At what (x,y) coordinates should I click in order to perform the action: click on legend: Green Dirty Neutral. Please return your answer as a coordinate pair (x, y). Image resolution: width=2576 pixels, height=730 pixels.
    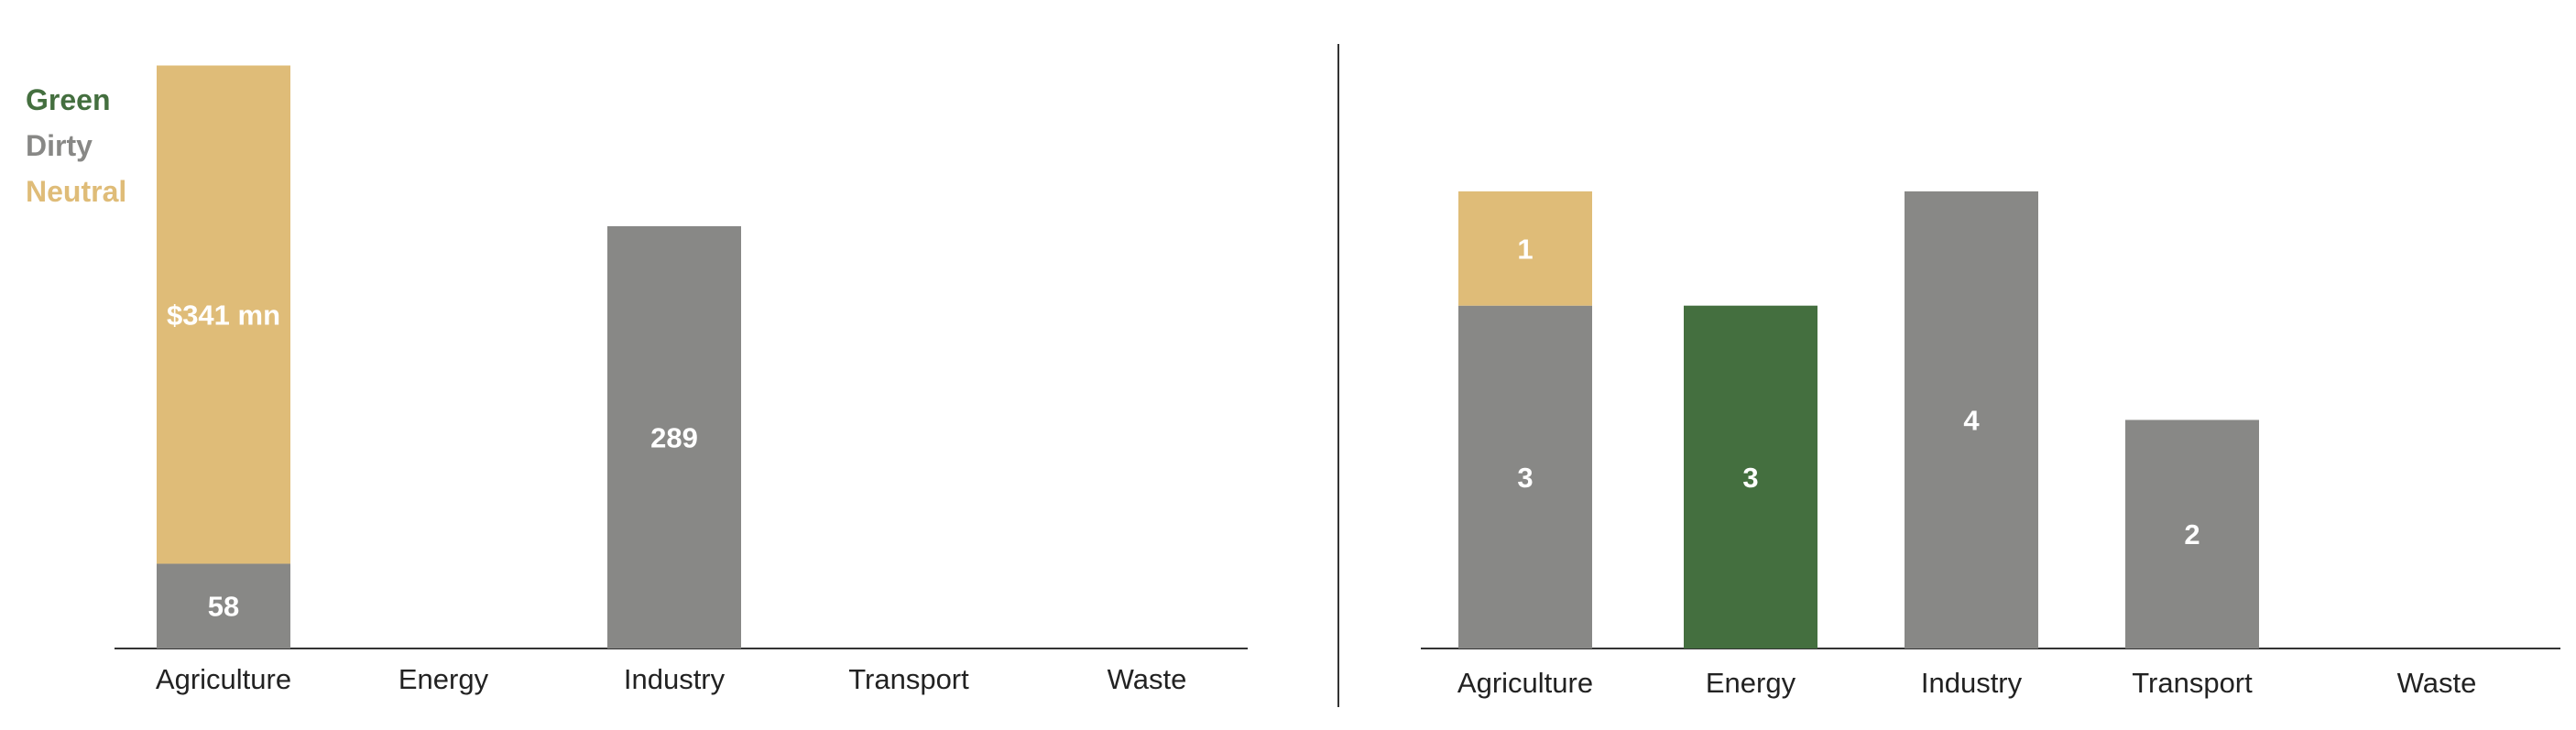
    Looking at the image, I should click on (76, 145).